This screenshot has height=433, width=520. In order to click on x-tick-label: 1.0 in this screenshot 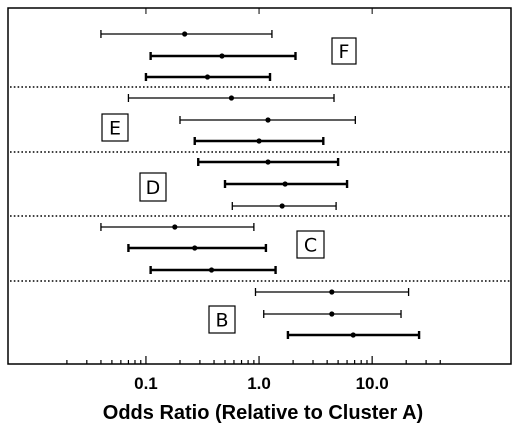, I will do `click(259, 383)`.